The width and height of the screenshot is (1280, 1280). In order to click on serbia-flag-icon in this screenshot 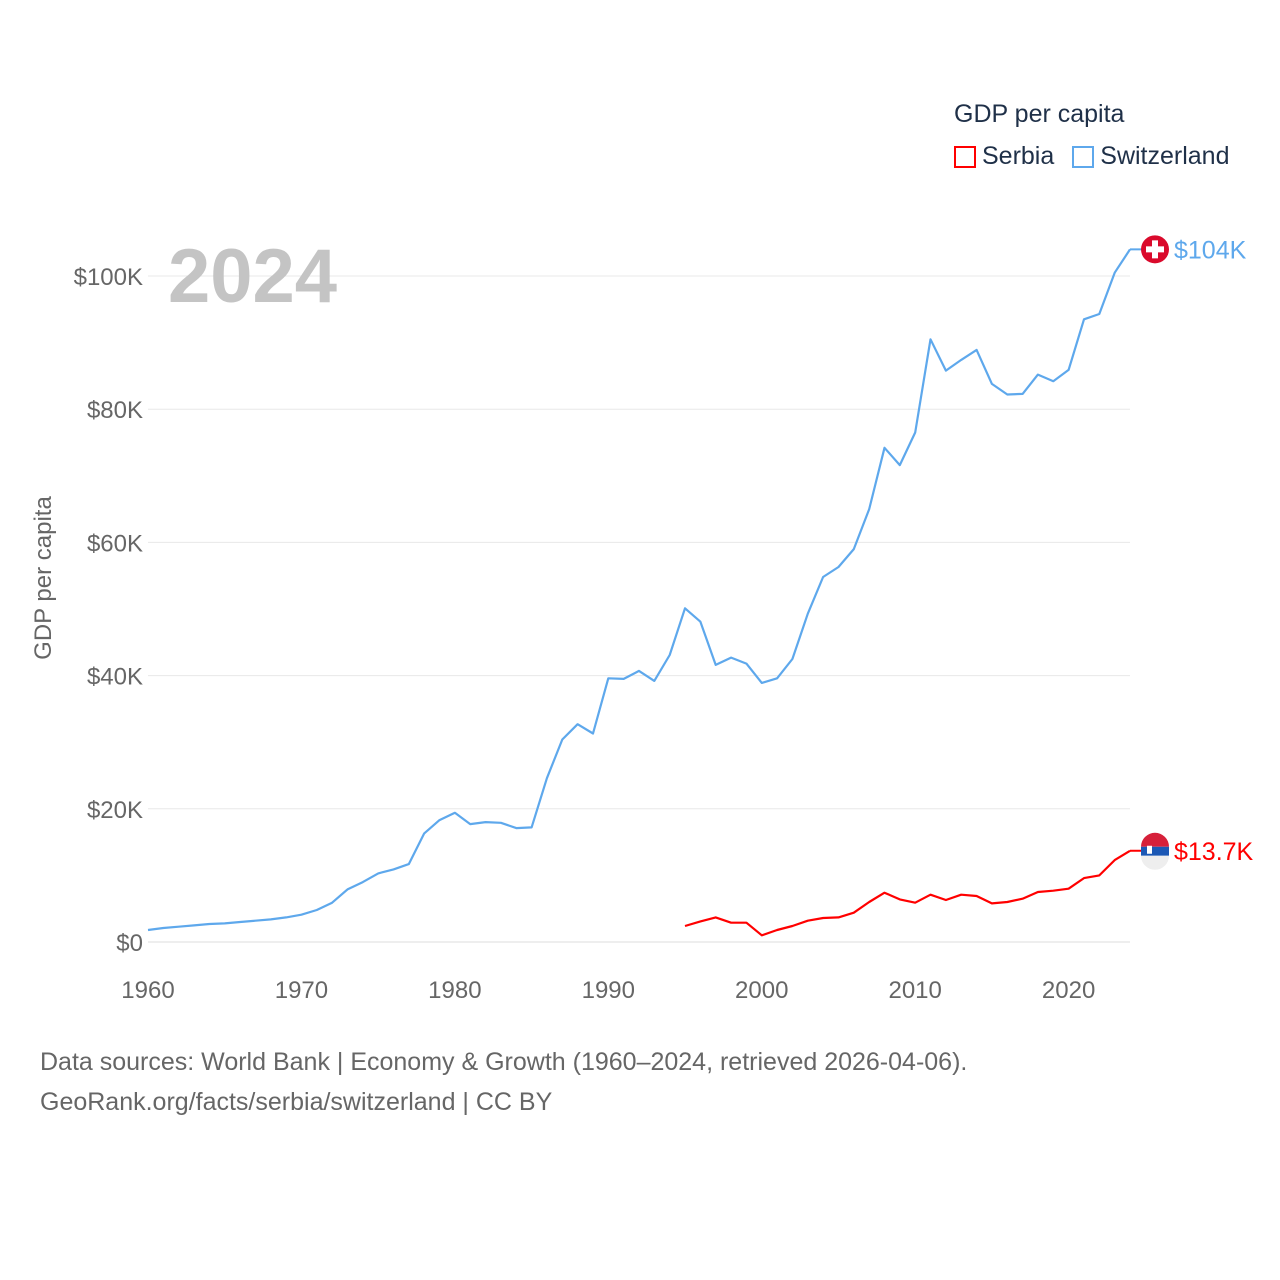, I will do `click(1155, 839)`.